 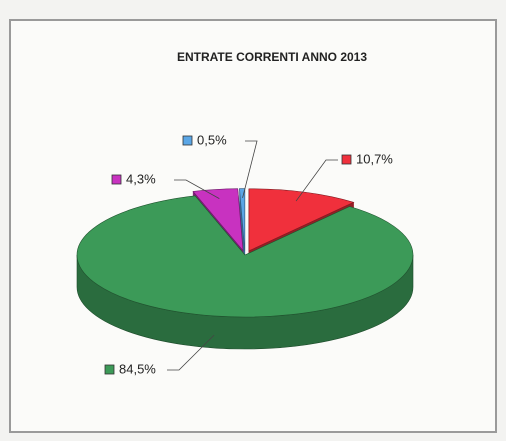 What do you see at coordinates (141, 178) in the screenshot?
I see `data-label: 4,3%` at bounding box center [141, 178].